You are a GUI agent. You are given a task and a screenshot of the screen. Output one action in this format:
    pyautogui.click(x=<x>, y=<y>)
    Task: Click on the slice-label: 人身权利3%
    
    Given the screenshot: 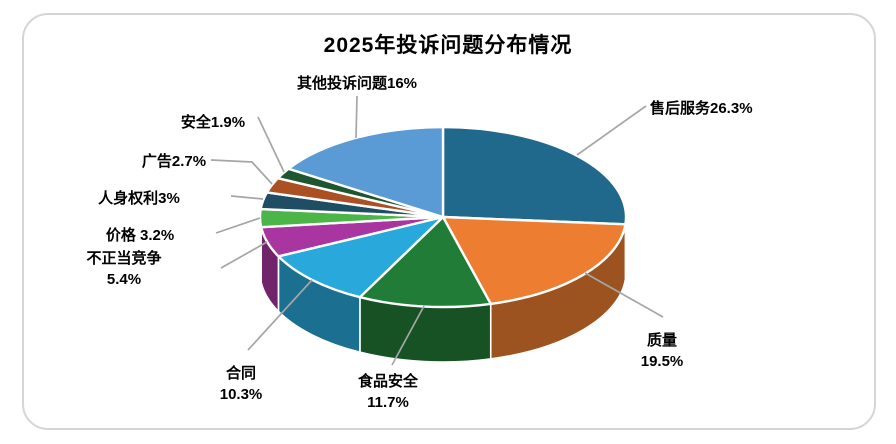 What is the action you would take?
    pyautogui.click(x=139, y=198)
    